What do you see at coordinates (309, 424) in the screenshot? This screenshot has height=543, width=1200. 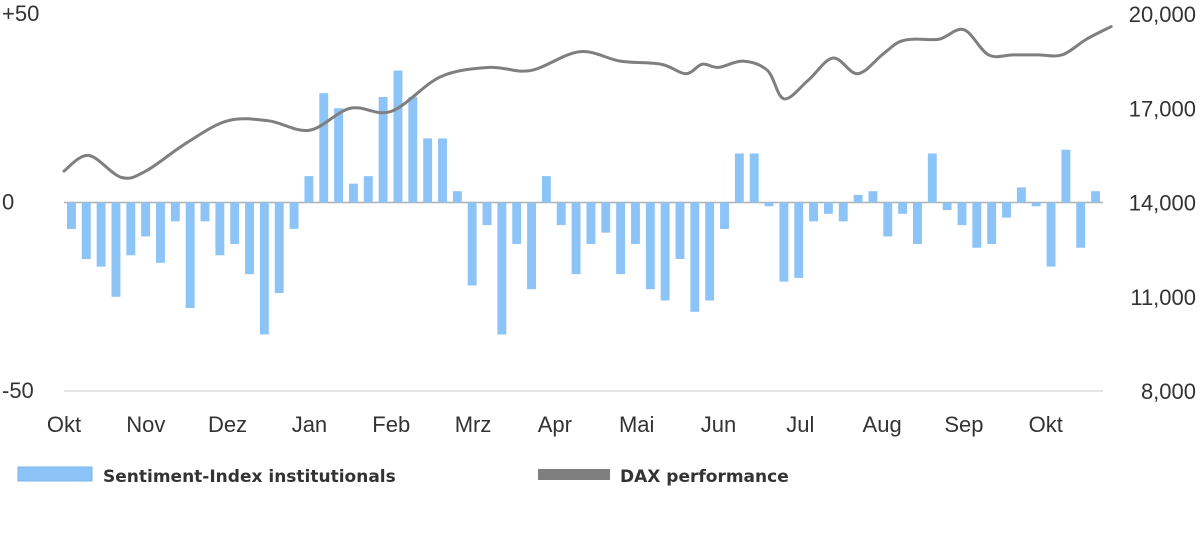 I see `x-tick-label: Jan` at bounding box center [309, 424].